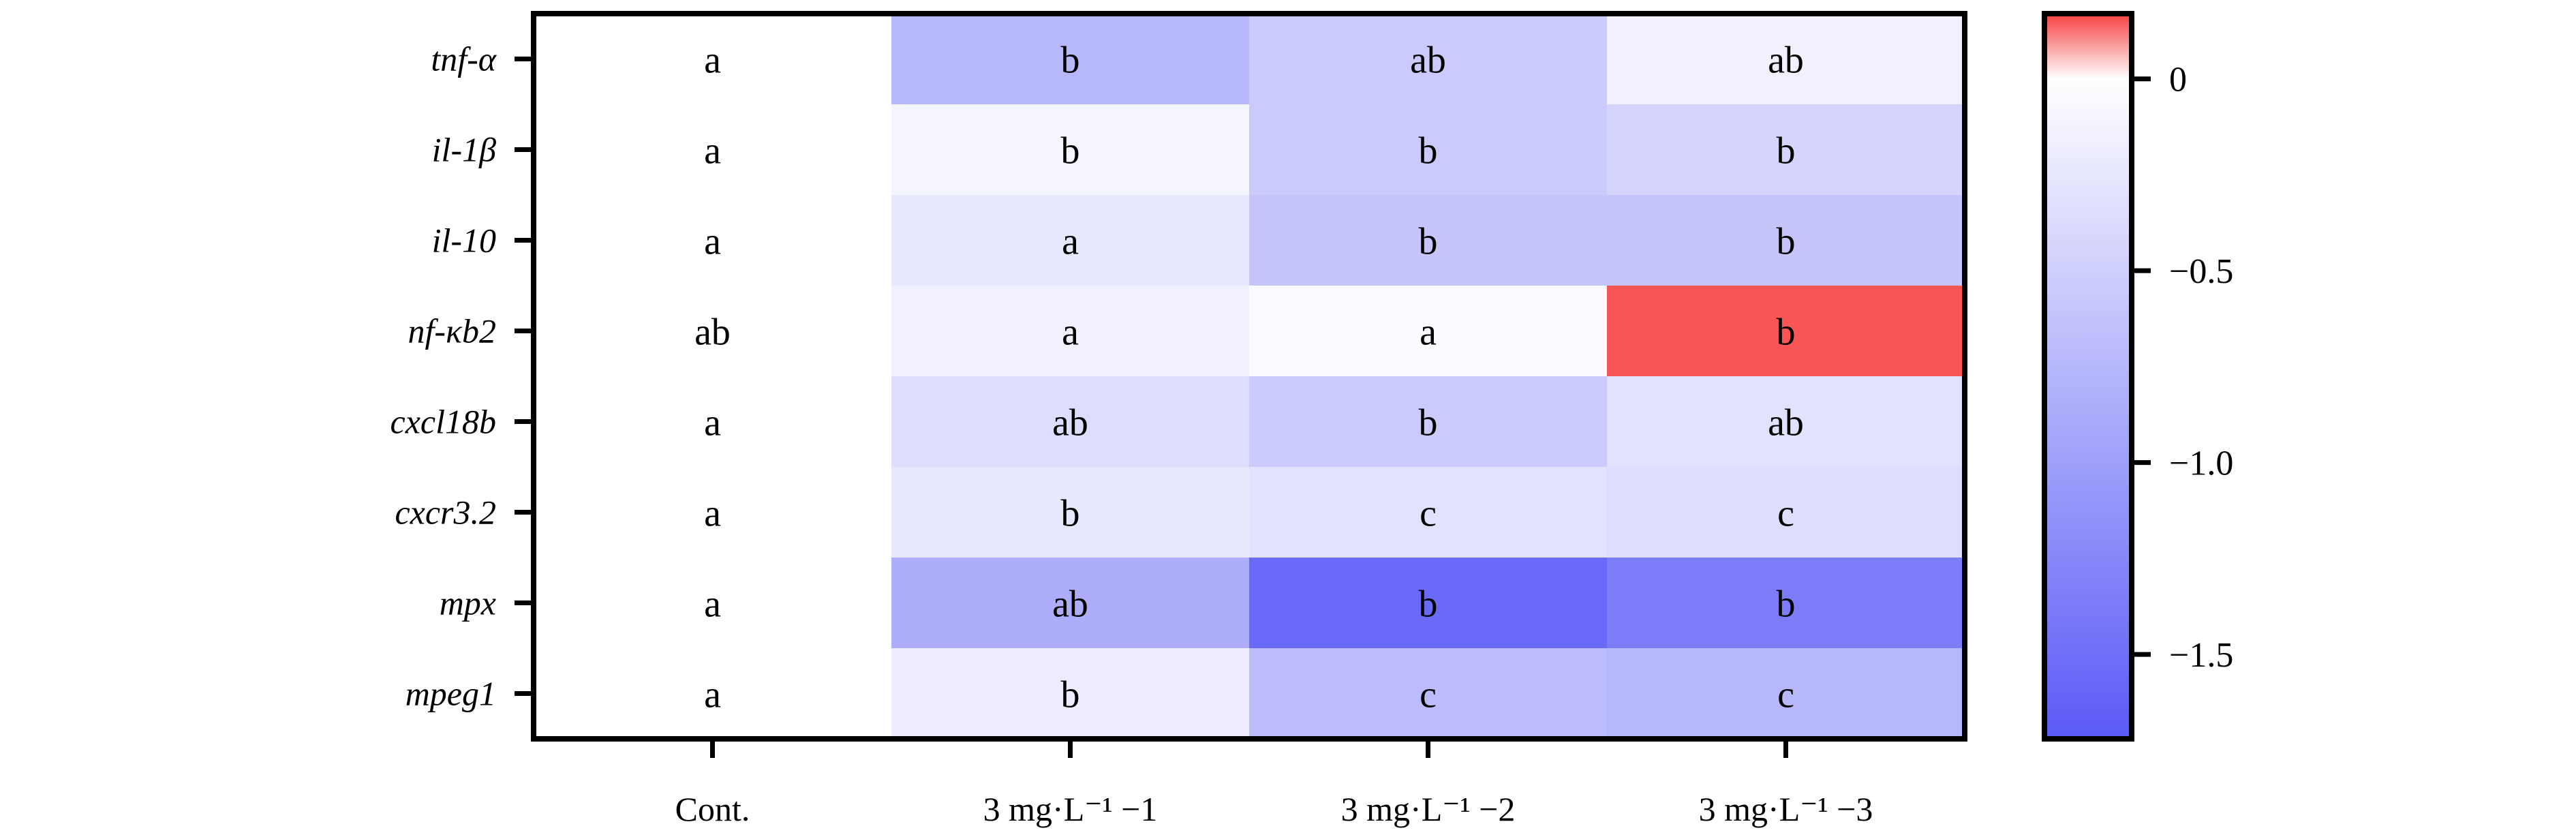 This screenshot has height=837, width=2576. Describe the element at coordinates (468, 603) in the screenshot. I see `row-label-mpx: mpx` at that location.